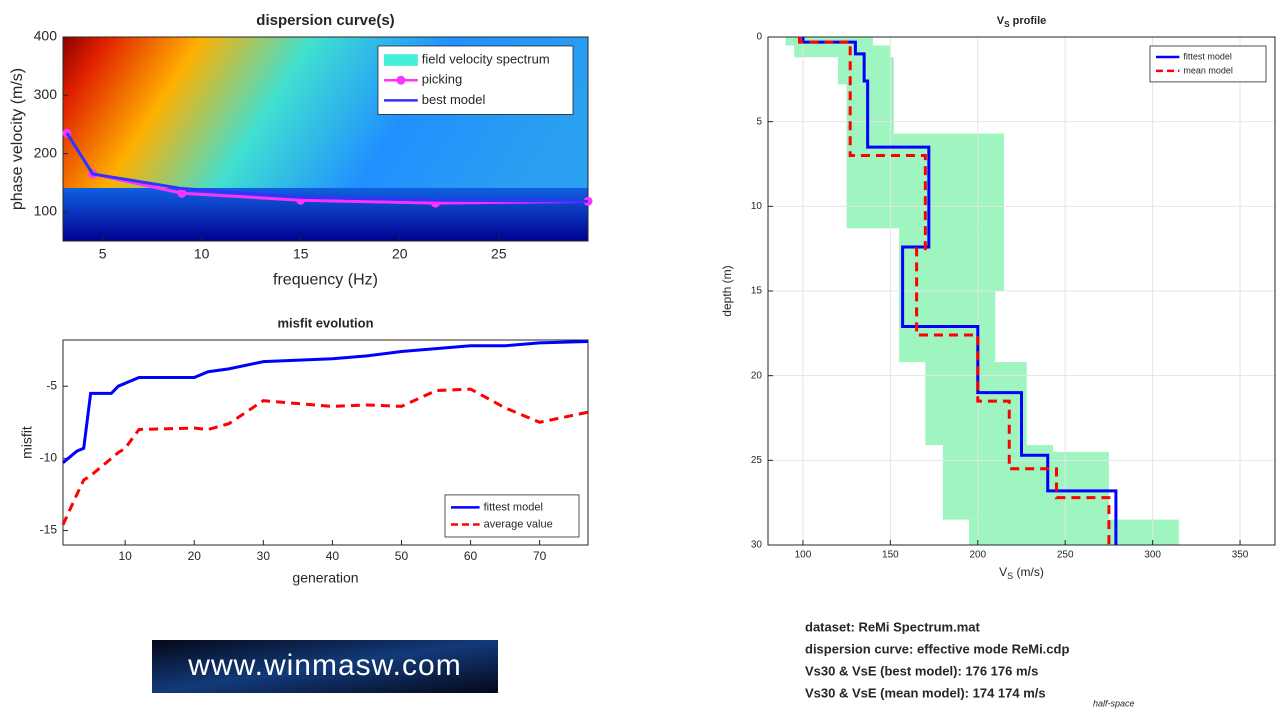  Describe the element at coordinates (757, 460) in the screenshot. I see `y-tick-label: 25` at that location.